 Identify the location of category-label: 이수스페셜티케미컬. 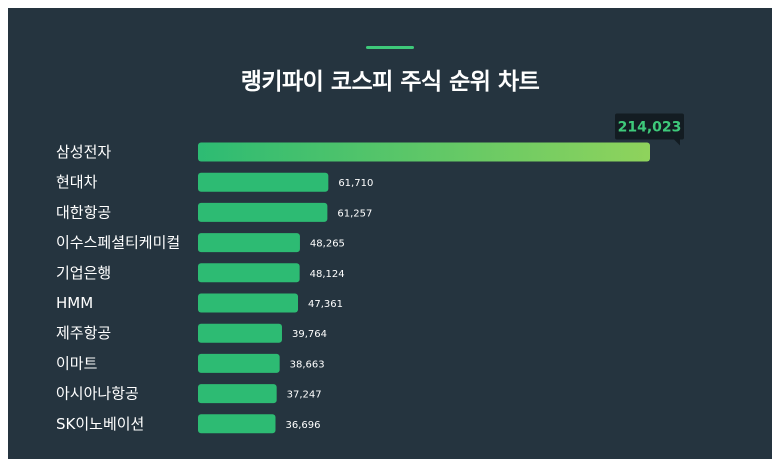
(118, 243).